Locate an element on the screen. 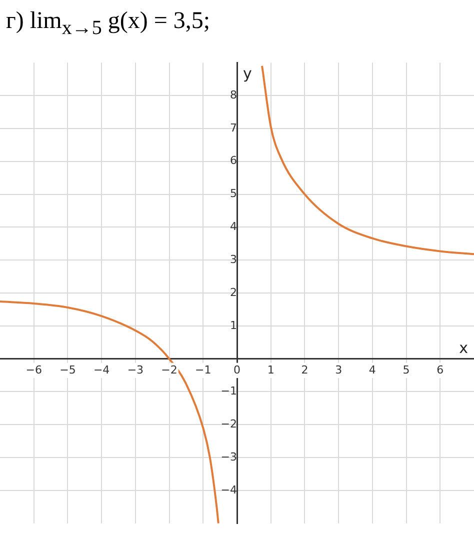 Image resolution: width=474 pixels, height=536 pixels. x-tick-label: −5 is located at coordinates (68, 369).